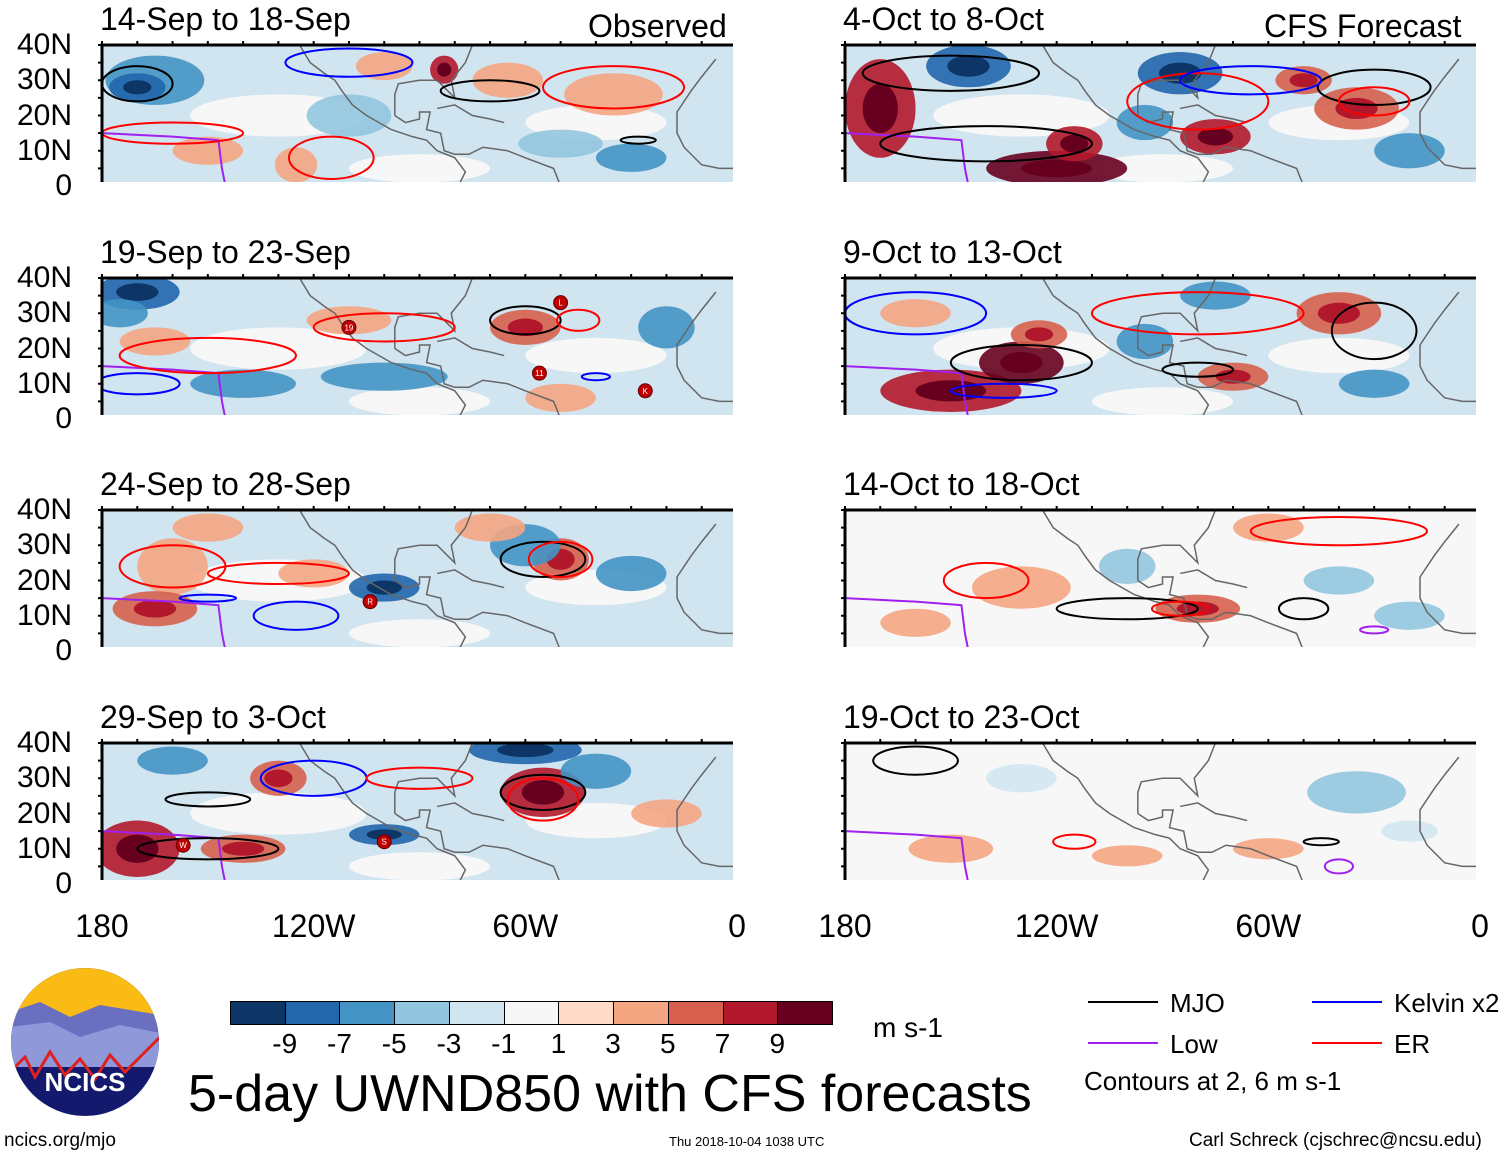 This screenshot has height=1157, width=1510. I want to click on panel-title: 29-Sep to 3-Oct, so click(213, 717).